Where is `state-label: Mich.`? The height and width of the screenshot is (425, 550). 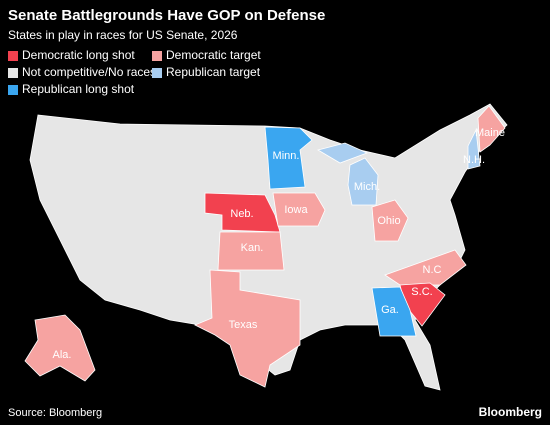 state-label: Mich. is located at coordinates (367, 187).